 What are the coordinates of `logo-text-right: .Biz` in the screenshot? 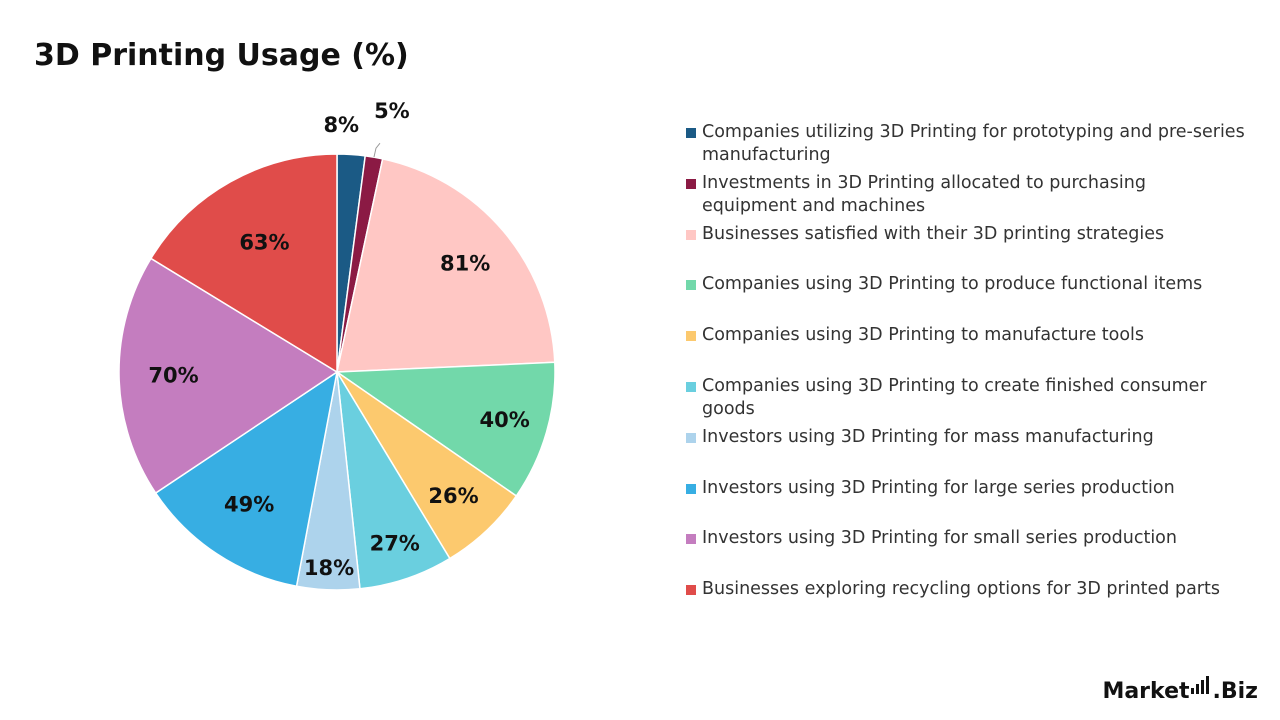 It's located at (1235, 691).